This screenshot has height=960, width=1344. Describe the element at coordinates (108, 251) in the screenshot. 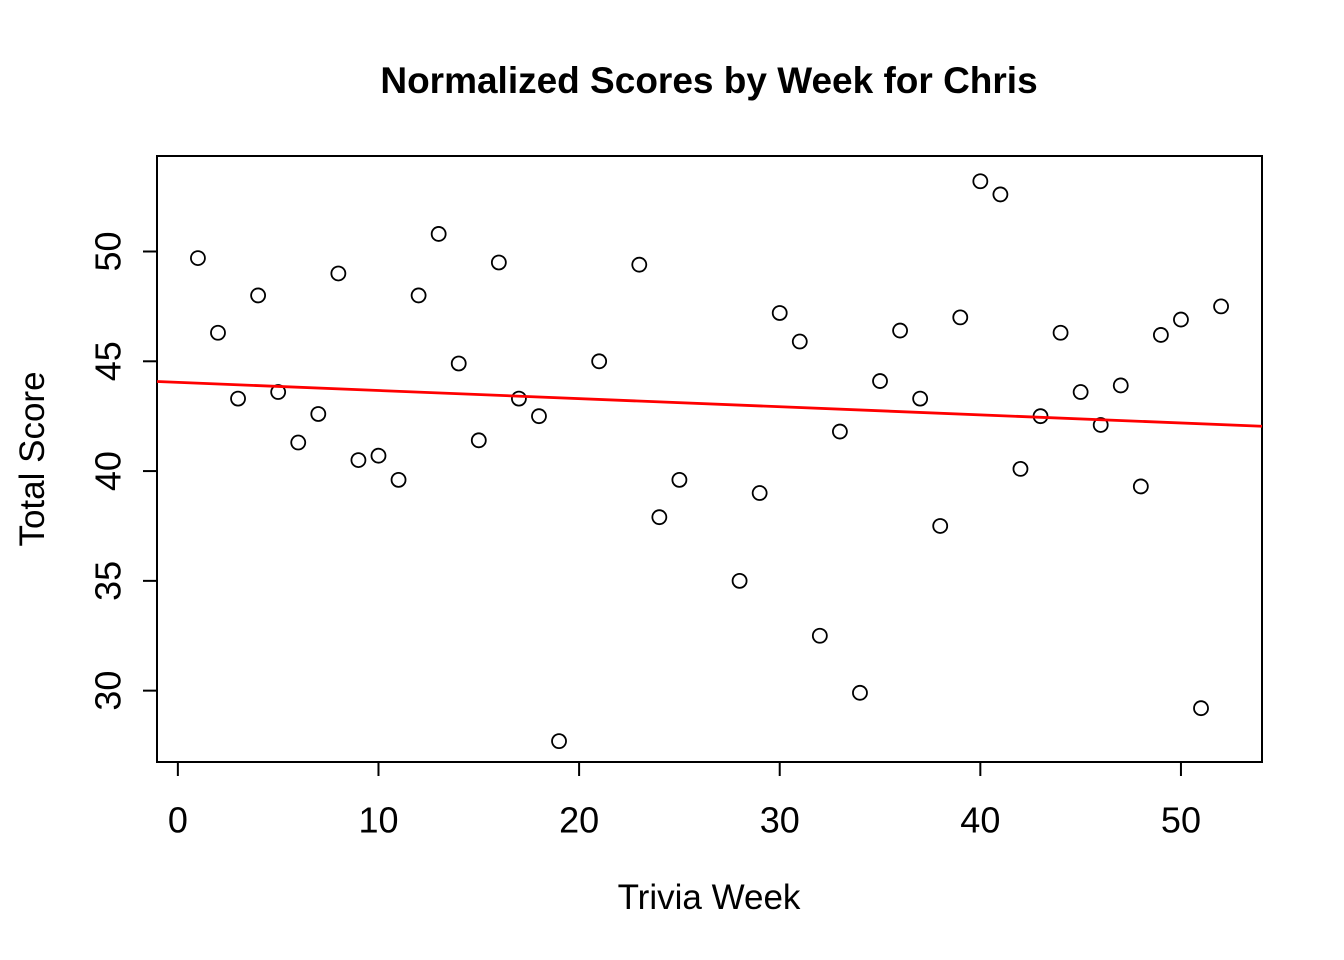

I see `y-tick-label: 50` at that location.